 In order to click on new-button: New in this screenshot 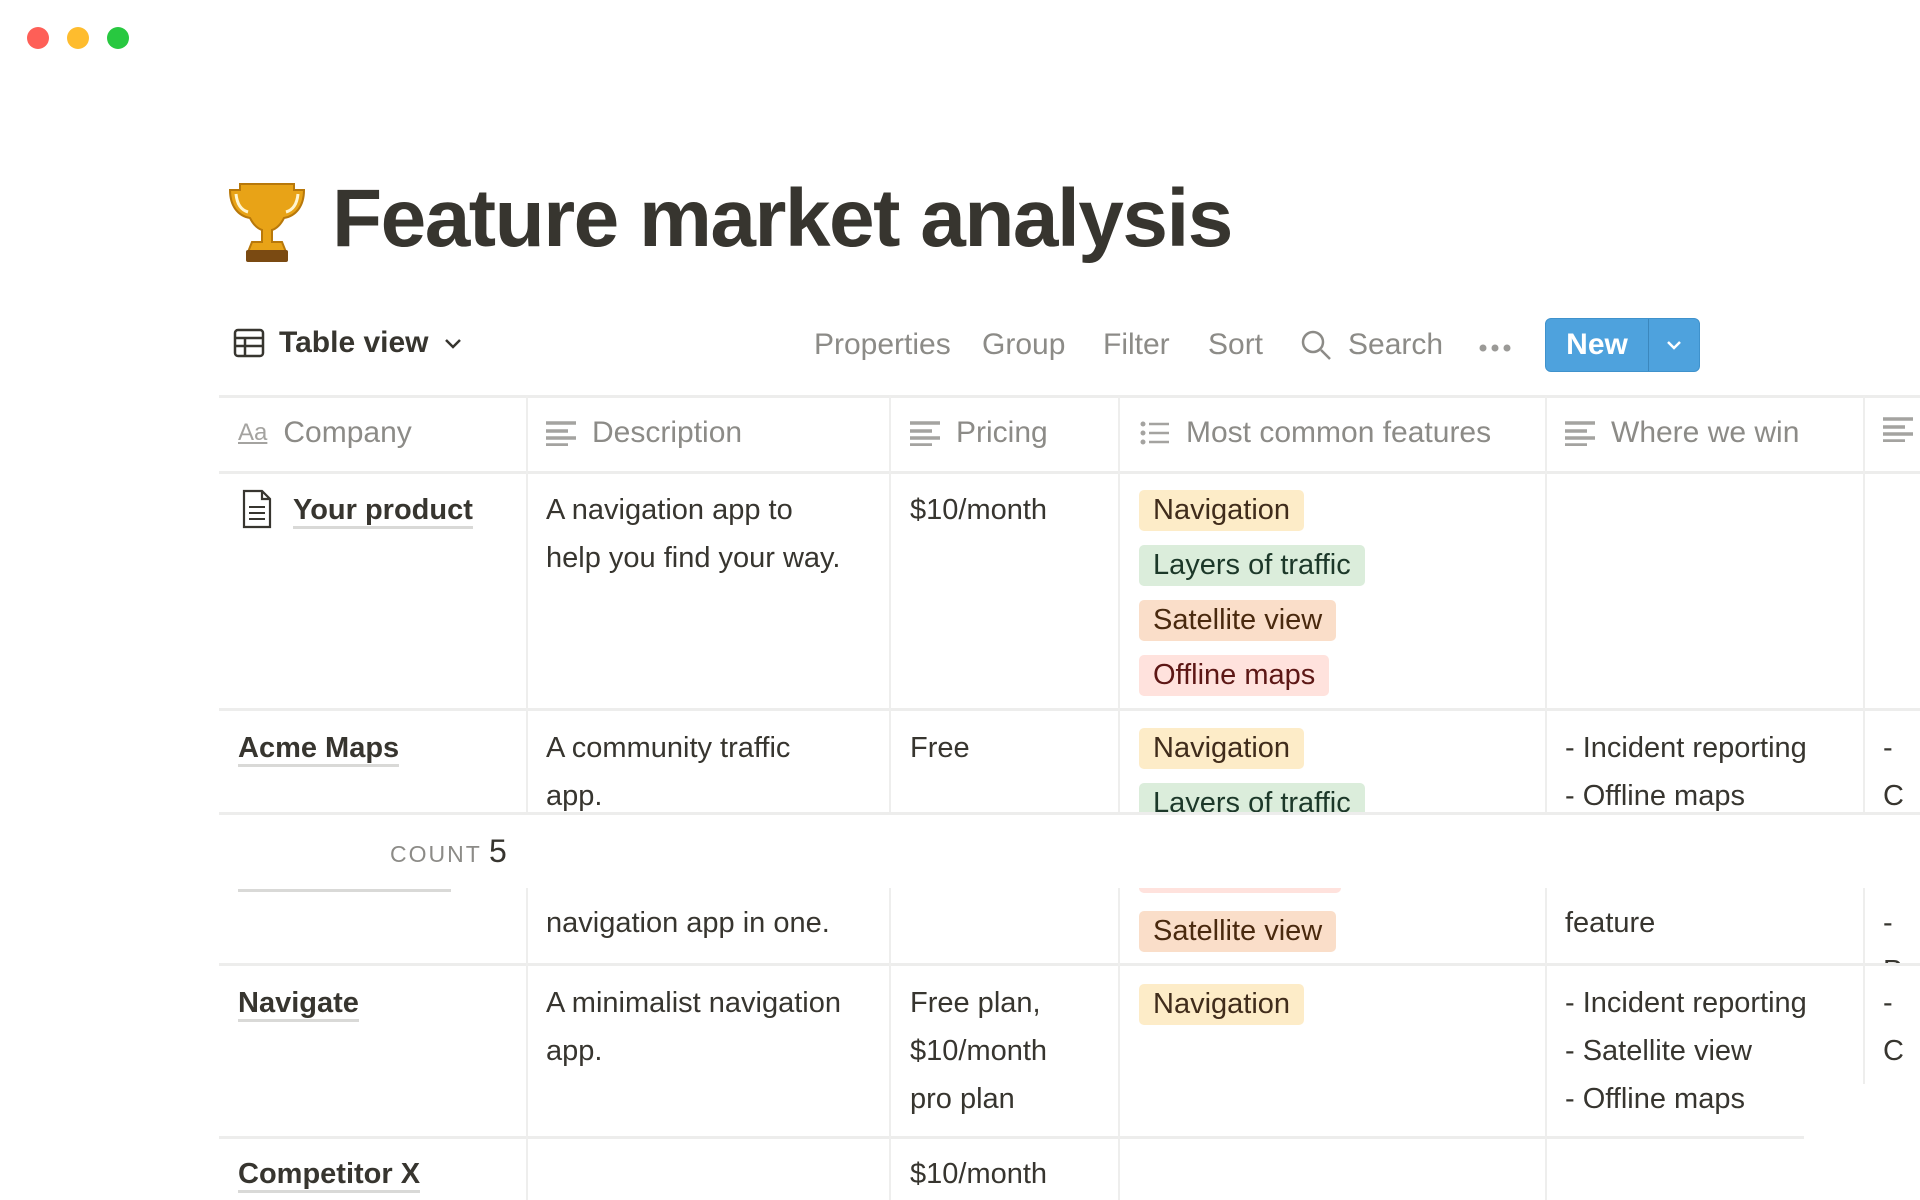, I will do `click(1597, 344)`.